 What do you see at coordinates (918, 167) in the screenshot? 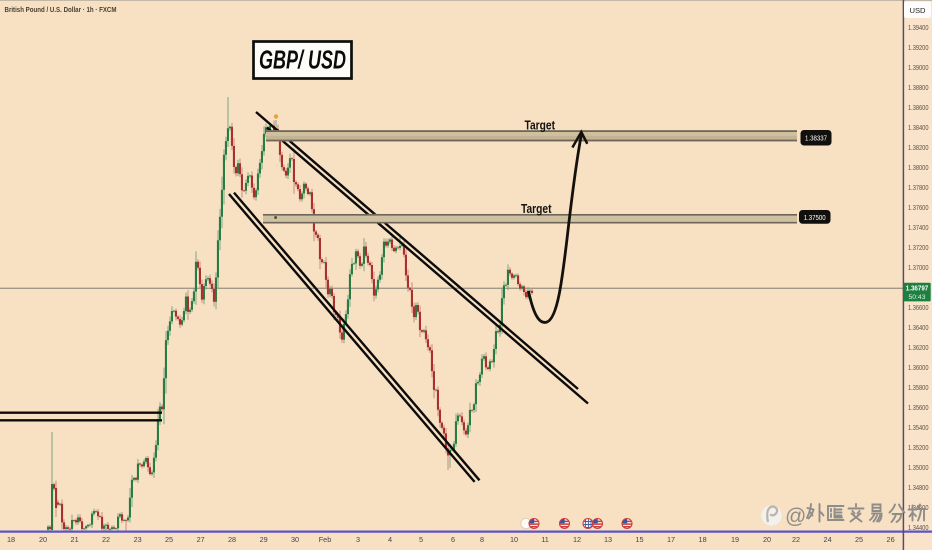
I see `svg-text: 1.38000` at bounding box center [918, 167].